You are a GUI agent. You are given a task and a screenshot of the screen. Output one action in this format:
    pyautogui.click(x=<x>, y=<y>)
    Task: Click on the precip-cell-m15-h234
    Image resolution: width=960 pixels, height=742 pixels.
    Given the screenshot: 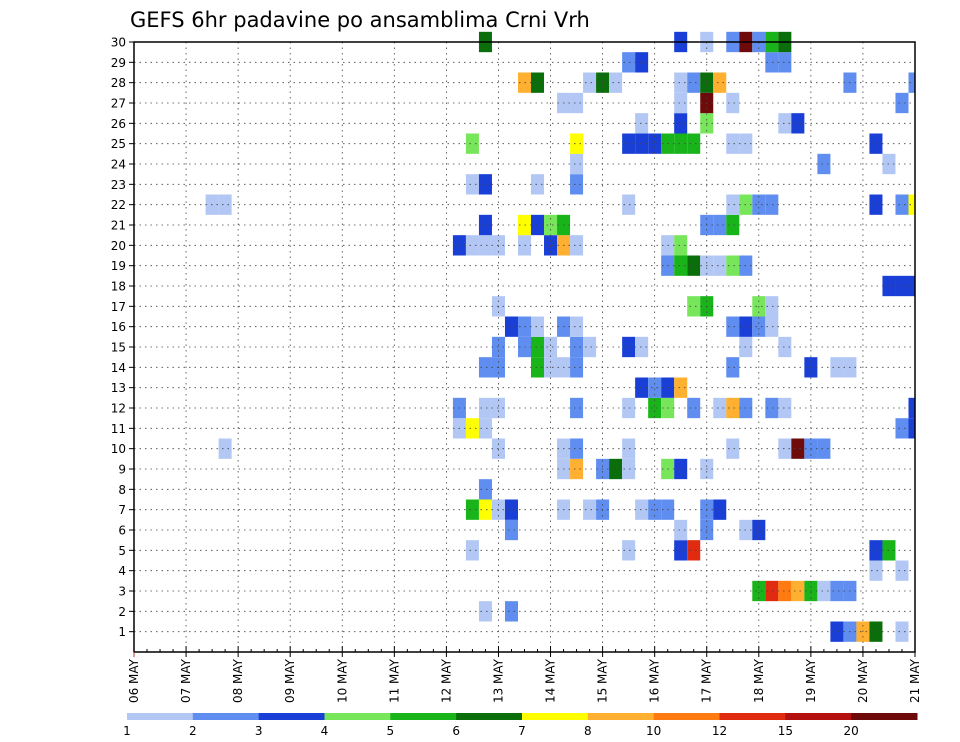 What is the action you would take?
    pyautogui.click(x=642, y=347)
    